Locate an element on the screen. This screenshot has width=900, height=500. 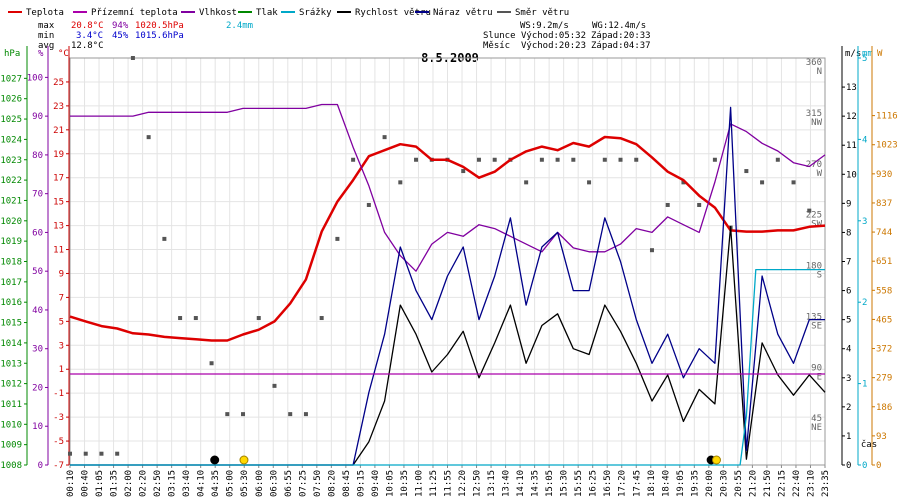
x-tick-label: 06:55 is located at coordinates (289, 483).